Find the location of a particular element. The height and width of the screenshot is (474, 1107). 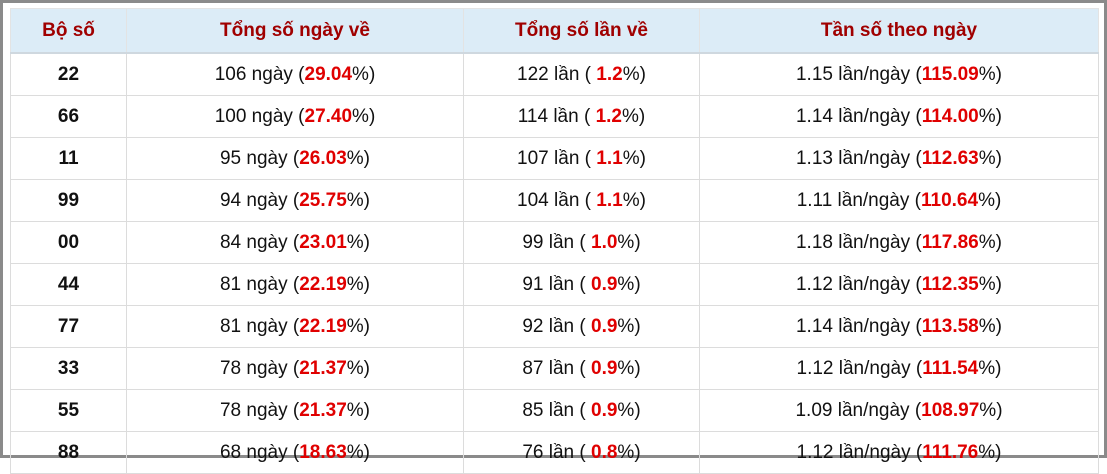

stat-cell: 107 lần ( 1.1%) is located at coordinates (581, 158).